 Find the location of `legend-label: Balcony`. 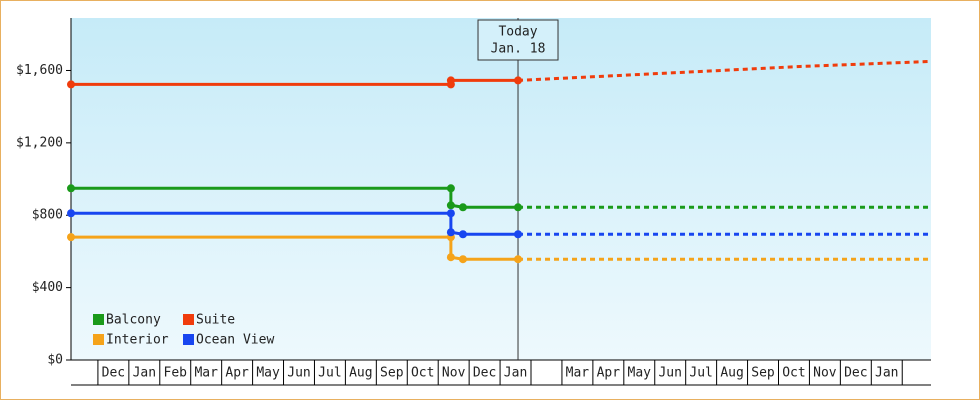

legend-label: Balcony is located at coordinates (133, 320).